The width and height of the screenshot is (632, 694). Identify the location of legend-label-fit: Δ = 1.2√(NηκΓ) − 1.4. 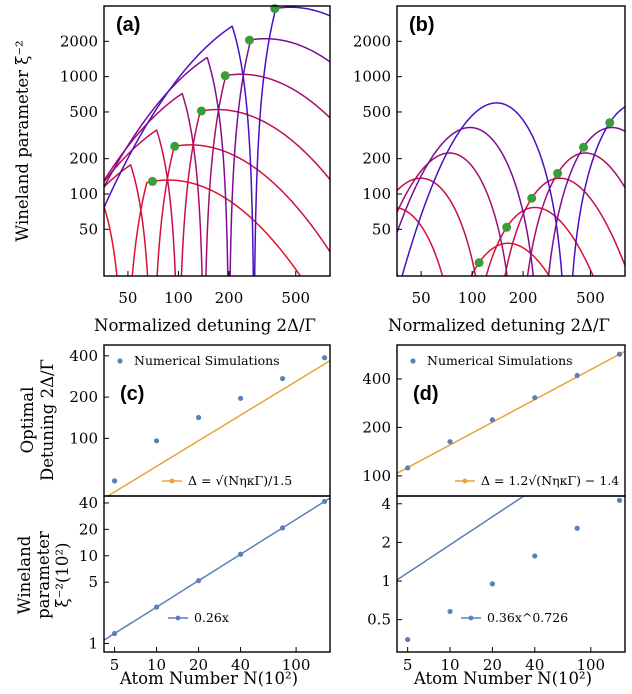
(550, 480).